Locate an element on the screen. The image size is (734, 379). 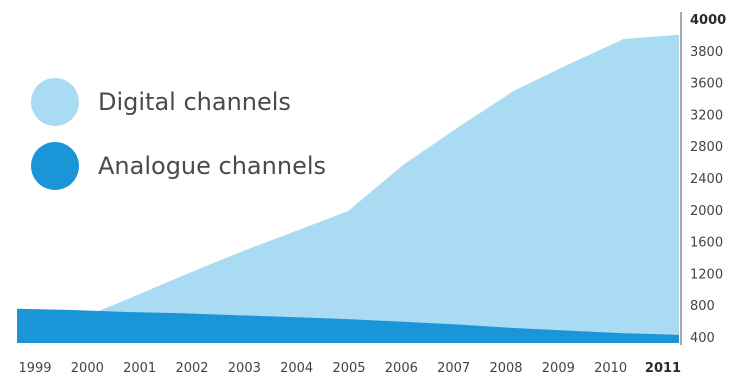
x-tick-label: 2001 is located at coordinates (139, 368).